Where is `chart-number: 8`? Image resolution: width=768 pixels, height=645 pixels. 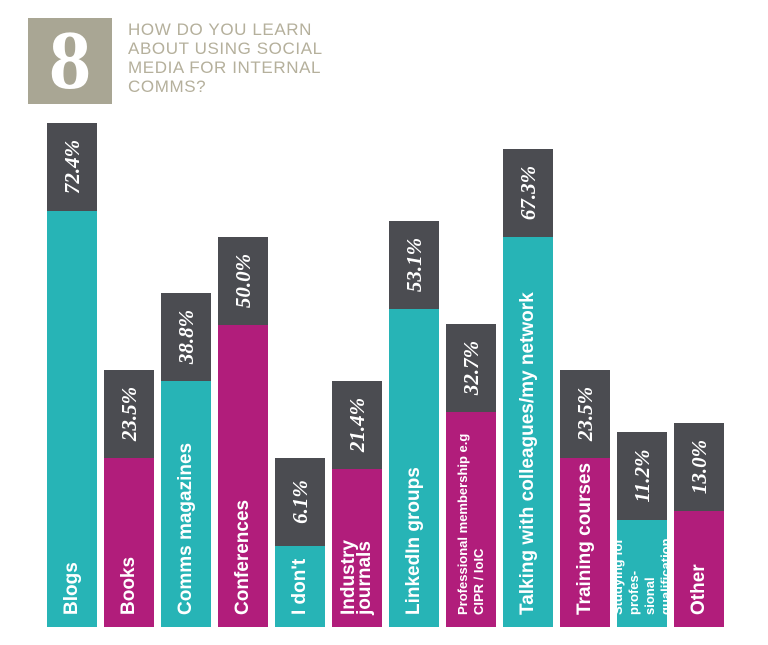 chart-number: 8 is located at coordinates (70, 61).